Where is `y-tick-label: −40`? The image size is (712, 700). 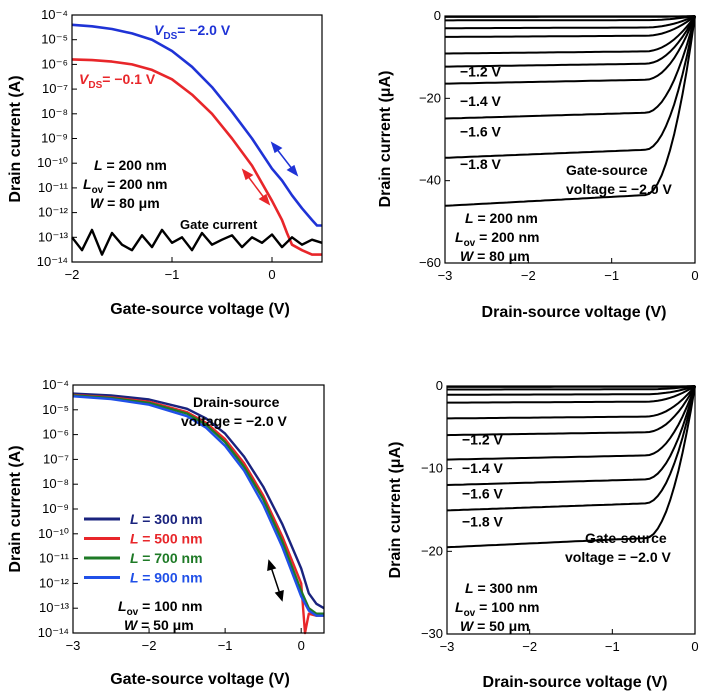
y-tick-label: −40 is located at coordinates (430, 180).